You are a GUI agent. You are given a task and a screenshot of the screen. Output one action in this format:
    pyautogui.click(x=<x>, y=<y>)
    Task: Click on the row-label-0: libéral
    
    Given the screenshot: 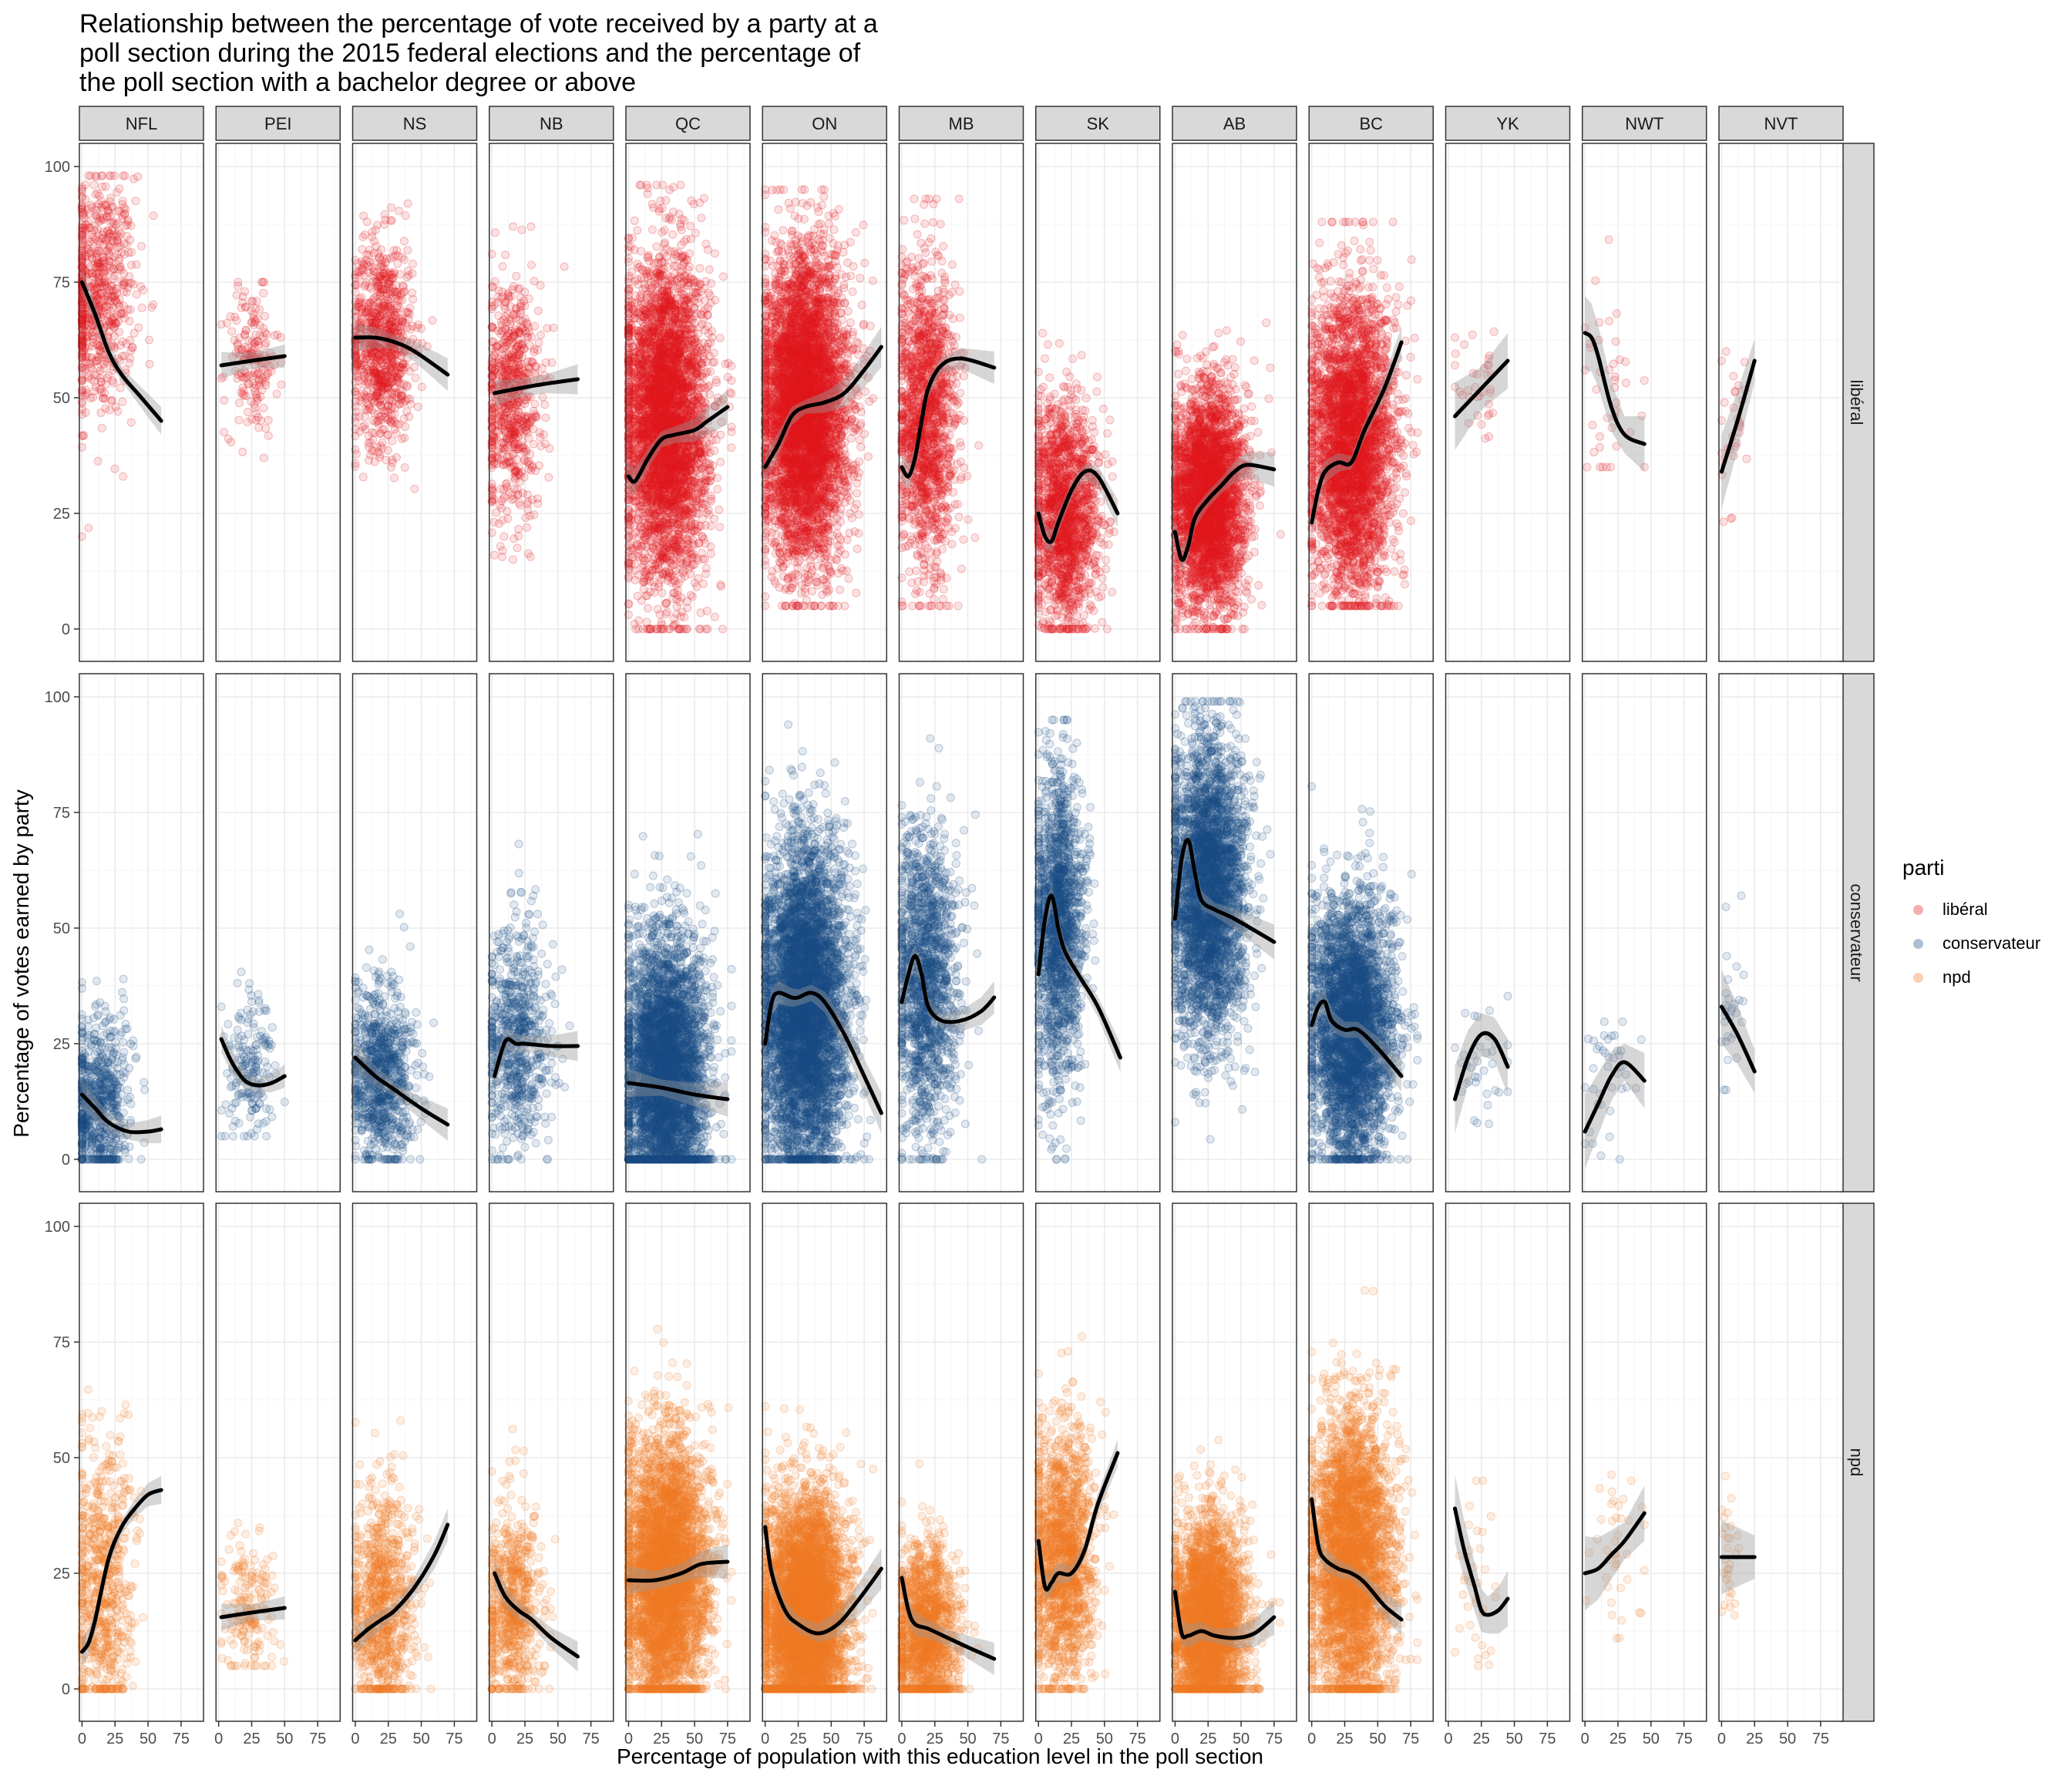 What is the action you would take?
    pyautogui.click(x=1857, y=403)
    